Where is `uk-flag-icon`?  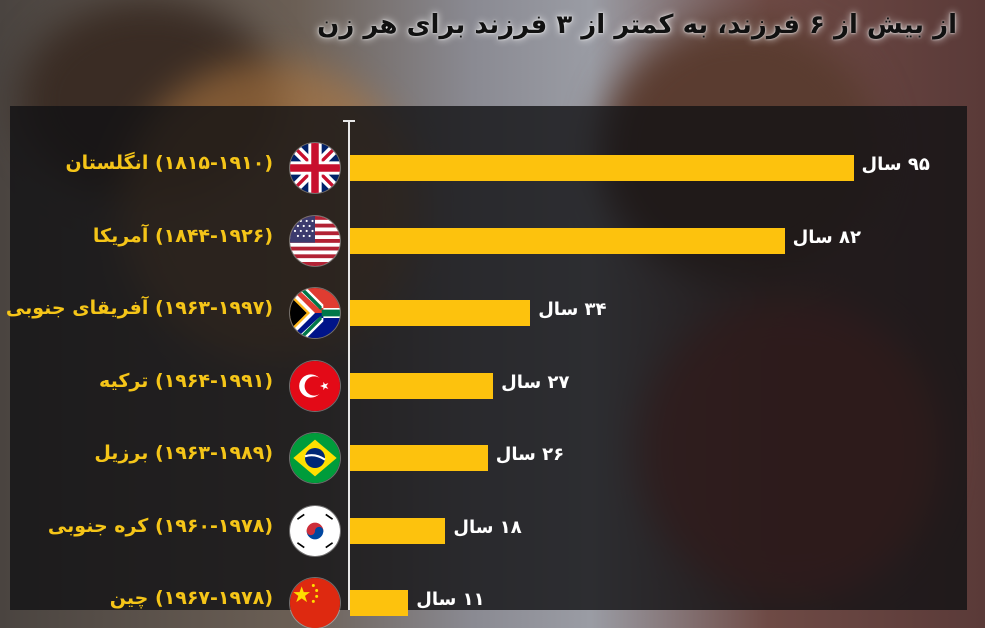
uk-flag-icon is located at coordinates (315, 168).